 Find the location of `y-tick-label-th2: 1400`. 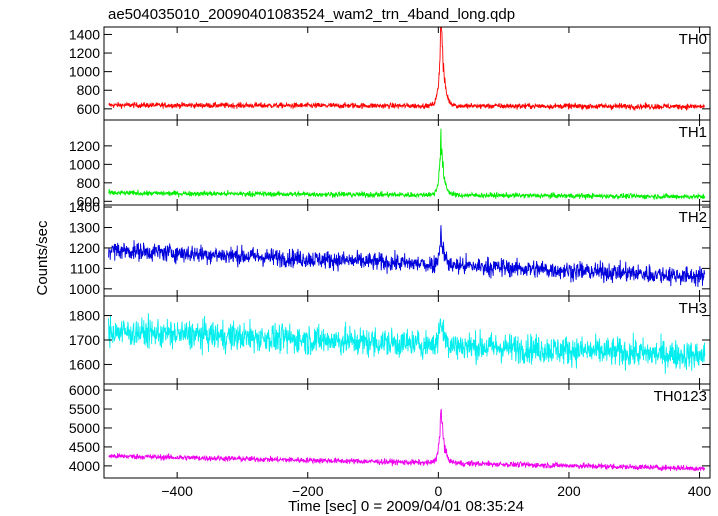

y-tick-label-th2: 1400 is located at coordinates (84, 207).